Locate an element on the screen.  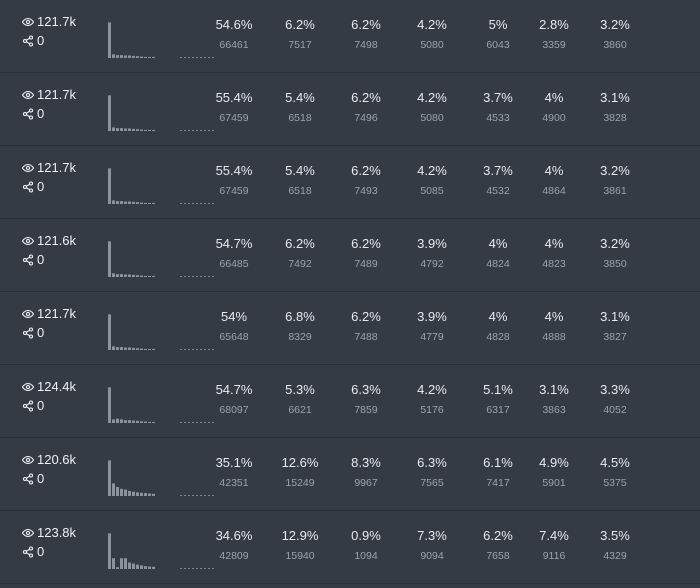
metric-cell: 6.3% 7565 is located at coordinates (432, 472).